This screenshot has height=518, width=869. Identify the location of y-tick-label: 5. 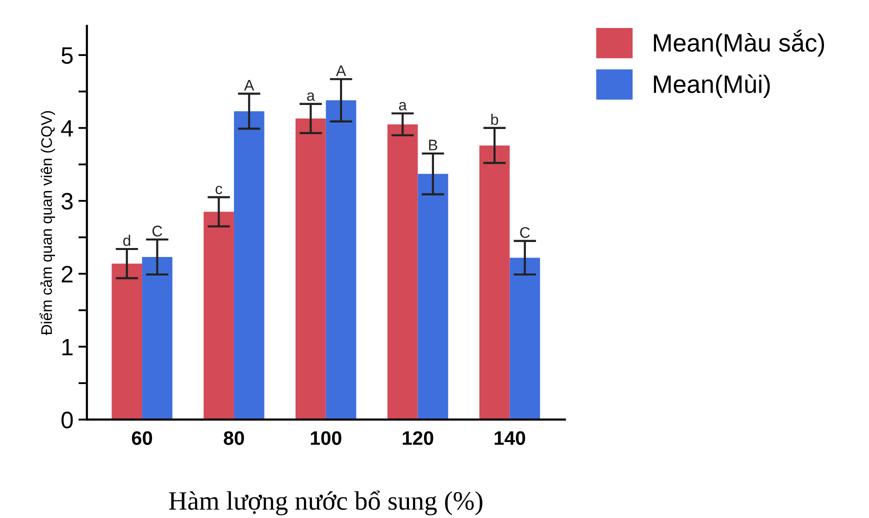
(67, 55).